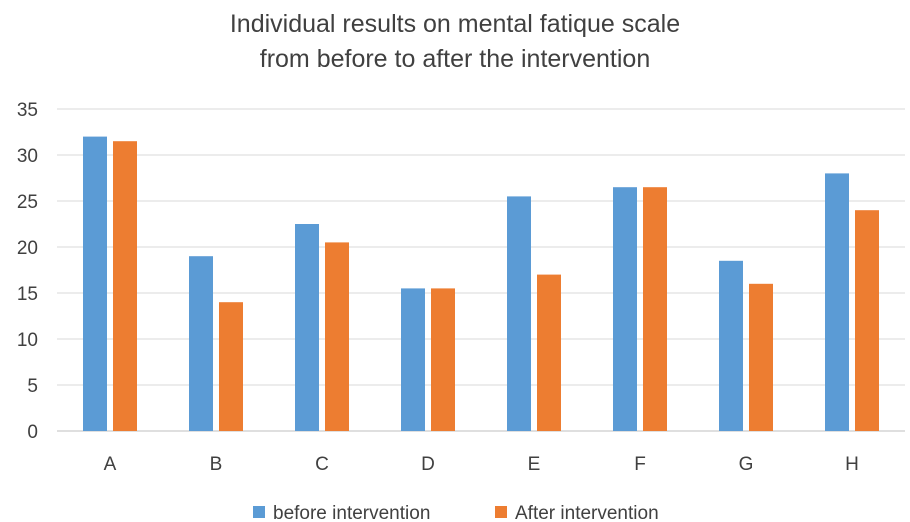 This screenshot has height=522, width=910. Describe the element at coordinates (307, 327) in the screenshot. I see `bar-before-c` at that location.